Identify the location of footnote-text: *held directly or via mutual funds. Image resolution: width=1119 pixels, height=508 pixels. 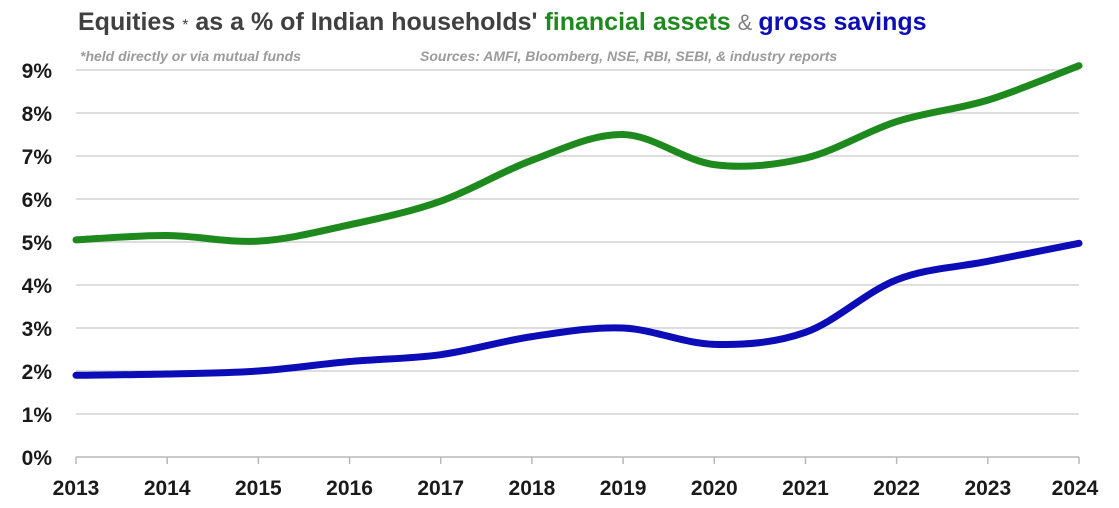
(190, 56).